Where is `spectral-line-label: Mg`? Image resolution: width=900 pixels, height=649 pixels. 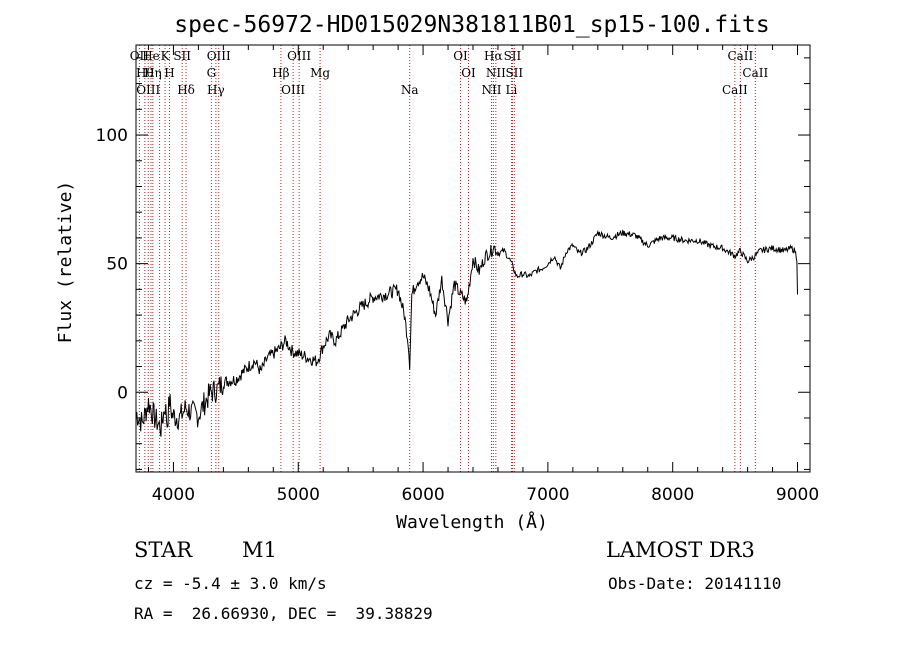
spectral-line-label: Mg is located at coordinates (320, 73).